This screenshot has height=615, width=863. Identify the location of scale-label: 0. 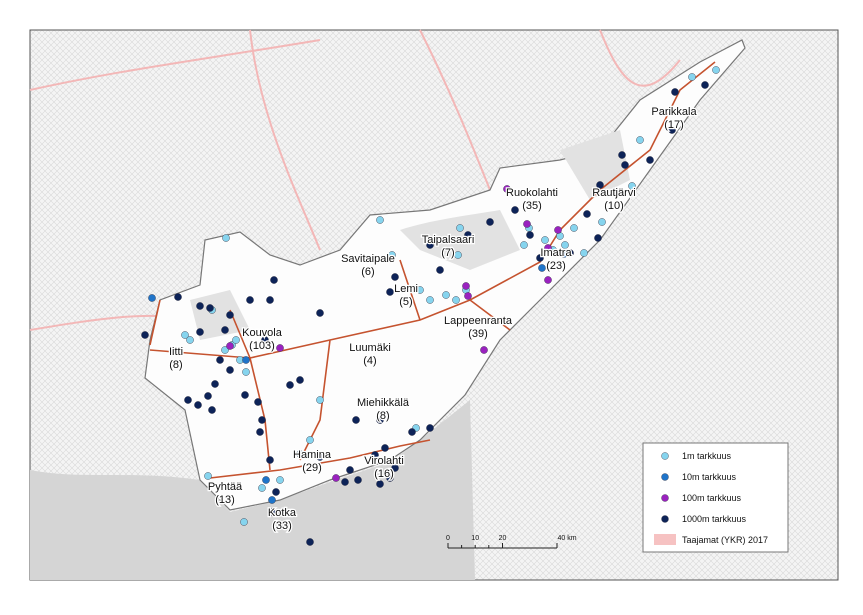
(448, 538).